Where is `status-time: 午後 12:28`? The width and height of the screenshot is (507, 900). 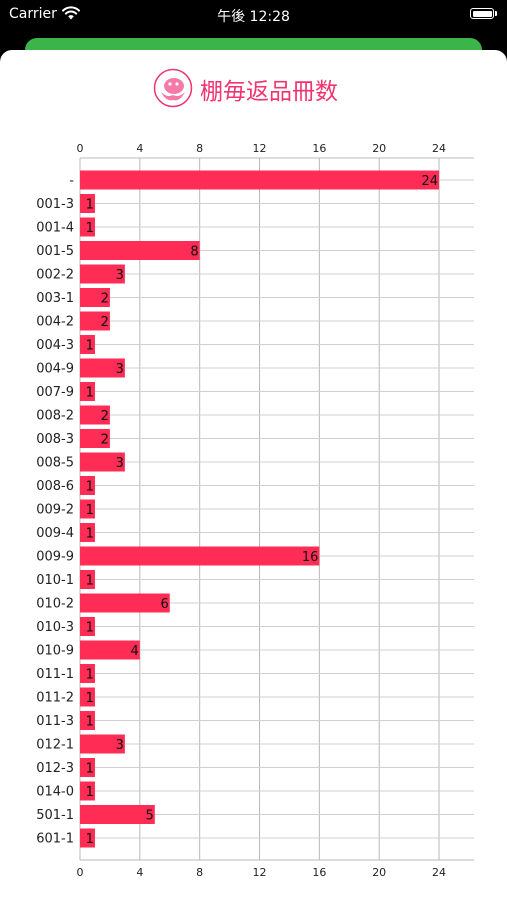
status-time: 午後 12:28 is located at coordinates (253, 17).